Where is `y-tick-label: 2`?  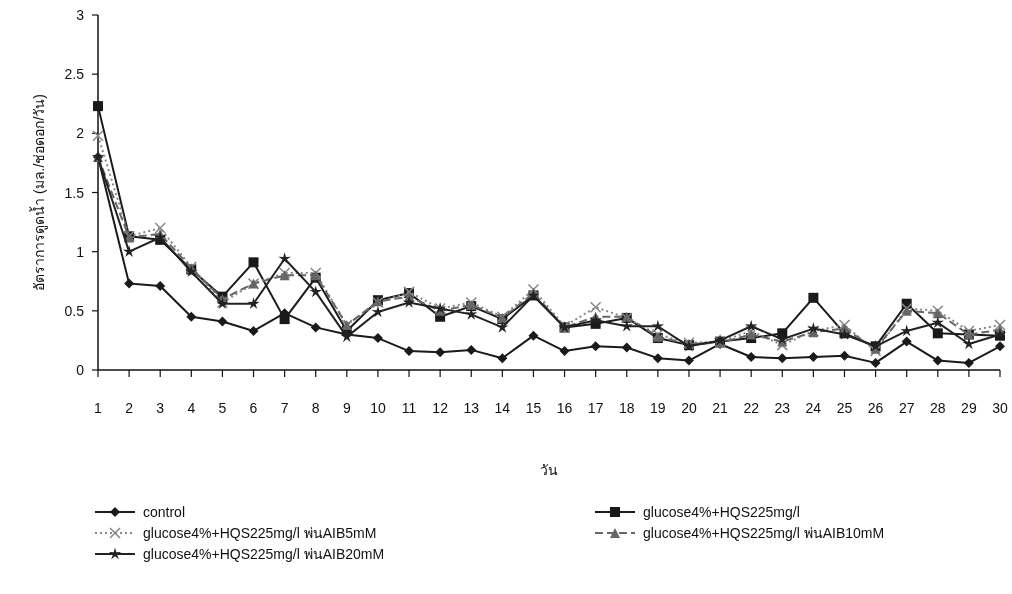
y-tick-label: 2 is located at coordinates (80, 133).